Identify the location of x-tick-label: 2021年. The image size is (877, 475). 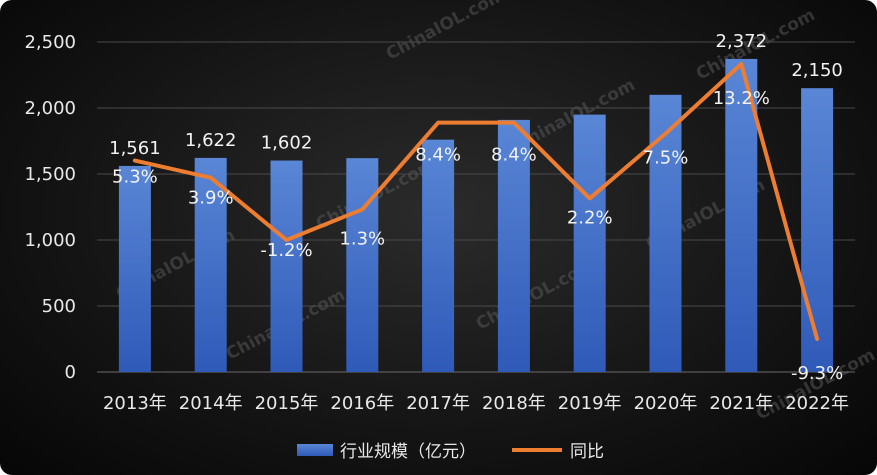
(741, 403).